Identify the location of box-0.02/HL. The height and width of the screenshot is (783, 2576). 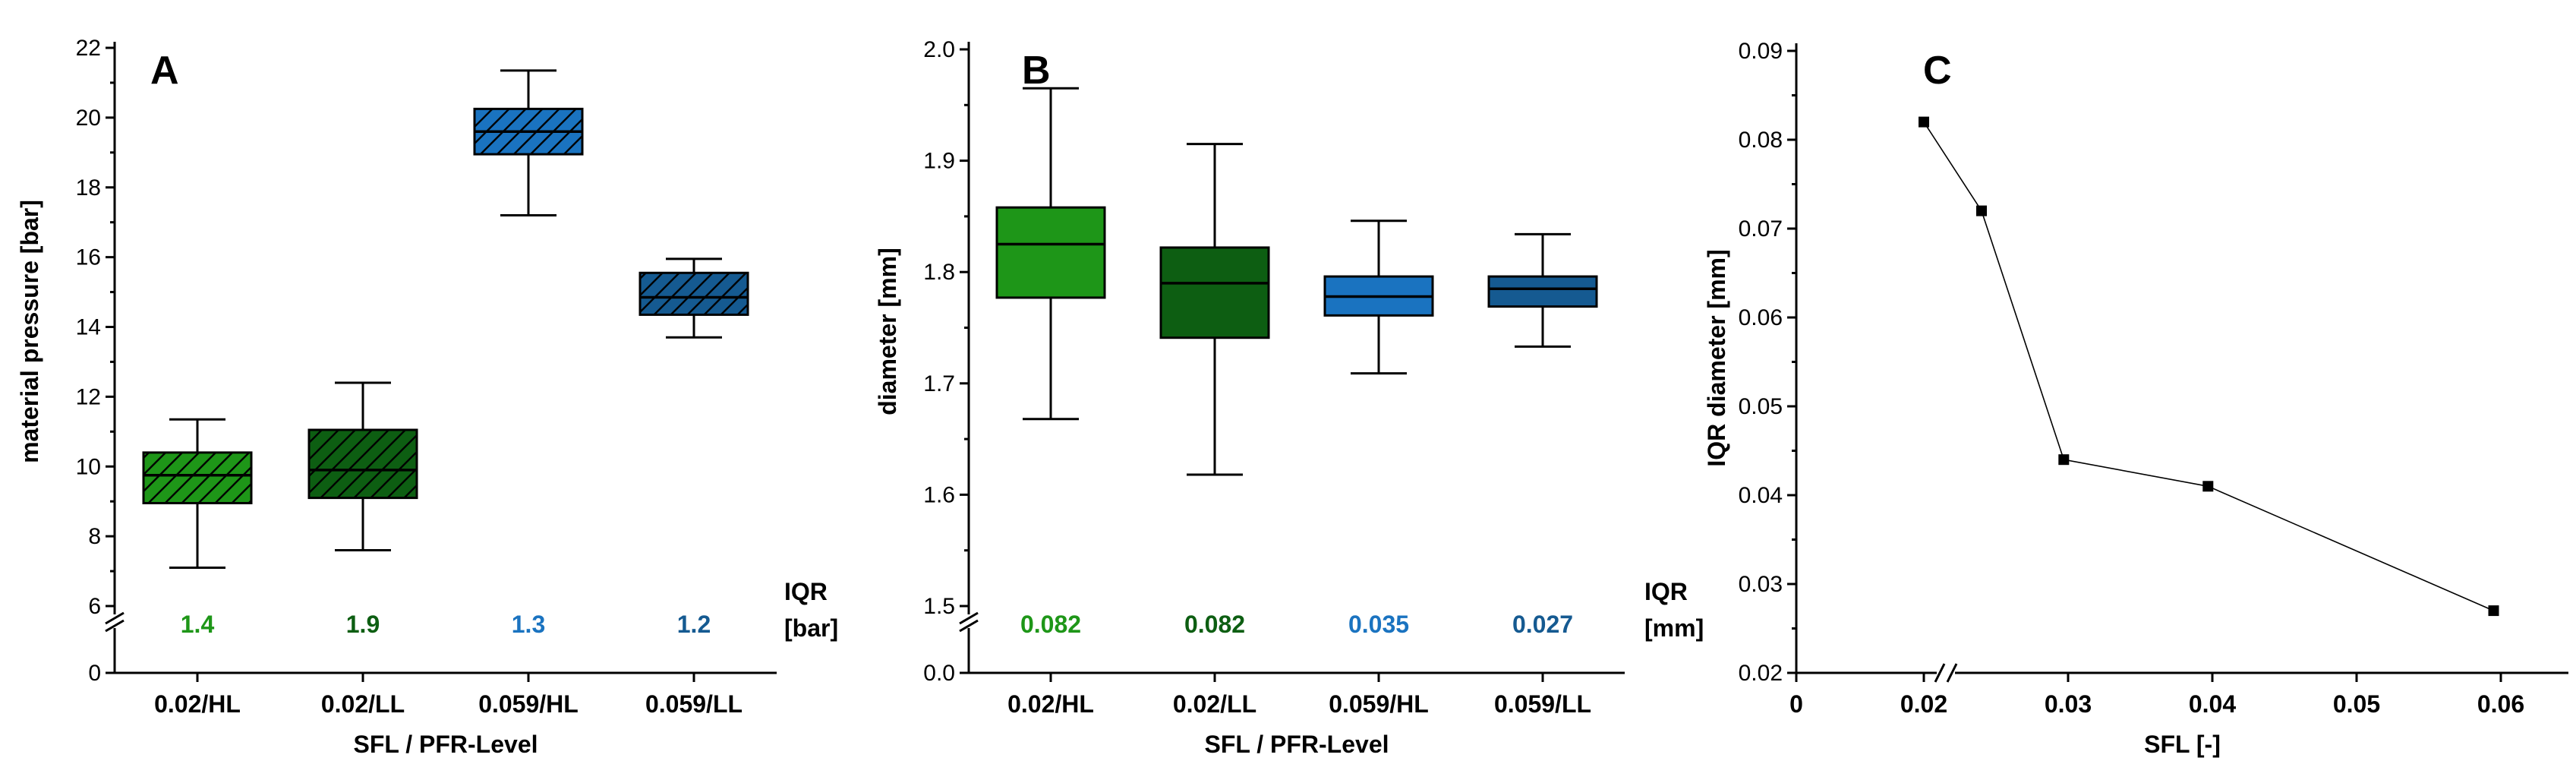
(1050, 252).